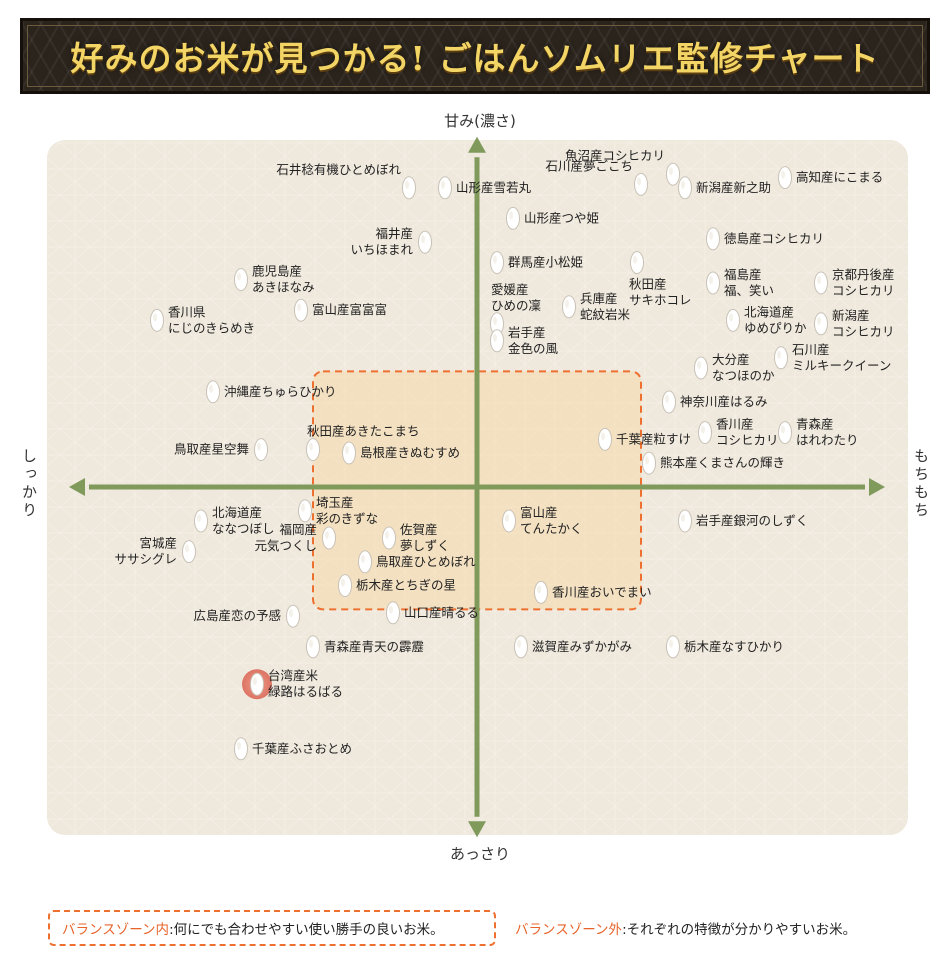  Describe the element at coordinates (374, 646) in the screenshot. I see `rice-label: 青森産青天の霹靂` at that location.